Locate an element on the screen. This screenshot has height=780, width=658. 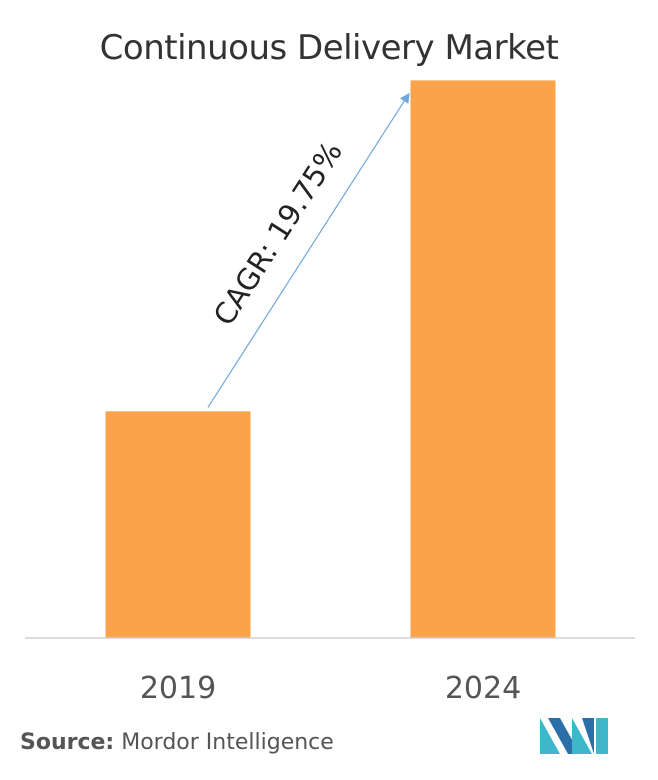
cagr-annotation: CAGR: 19.75% is located at coordinates (278, 234).